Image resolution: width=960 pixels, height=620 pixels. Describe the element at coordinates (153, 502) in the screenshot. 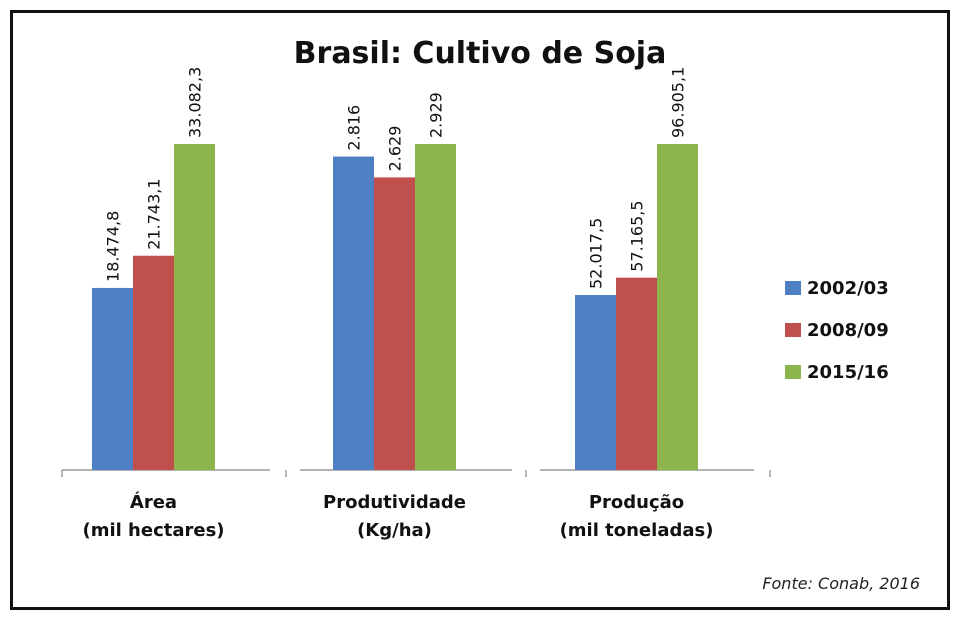

I see `category-label-1-line-1: Área` at that location.